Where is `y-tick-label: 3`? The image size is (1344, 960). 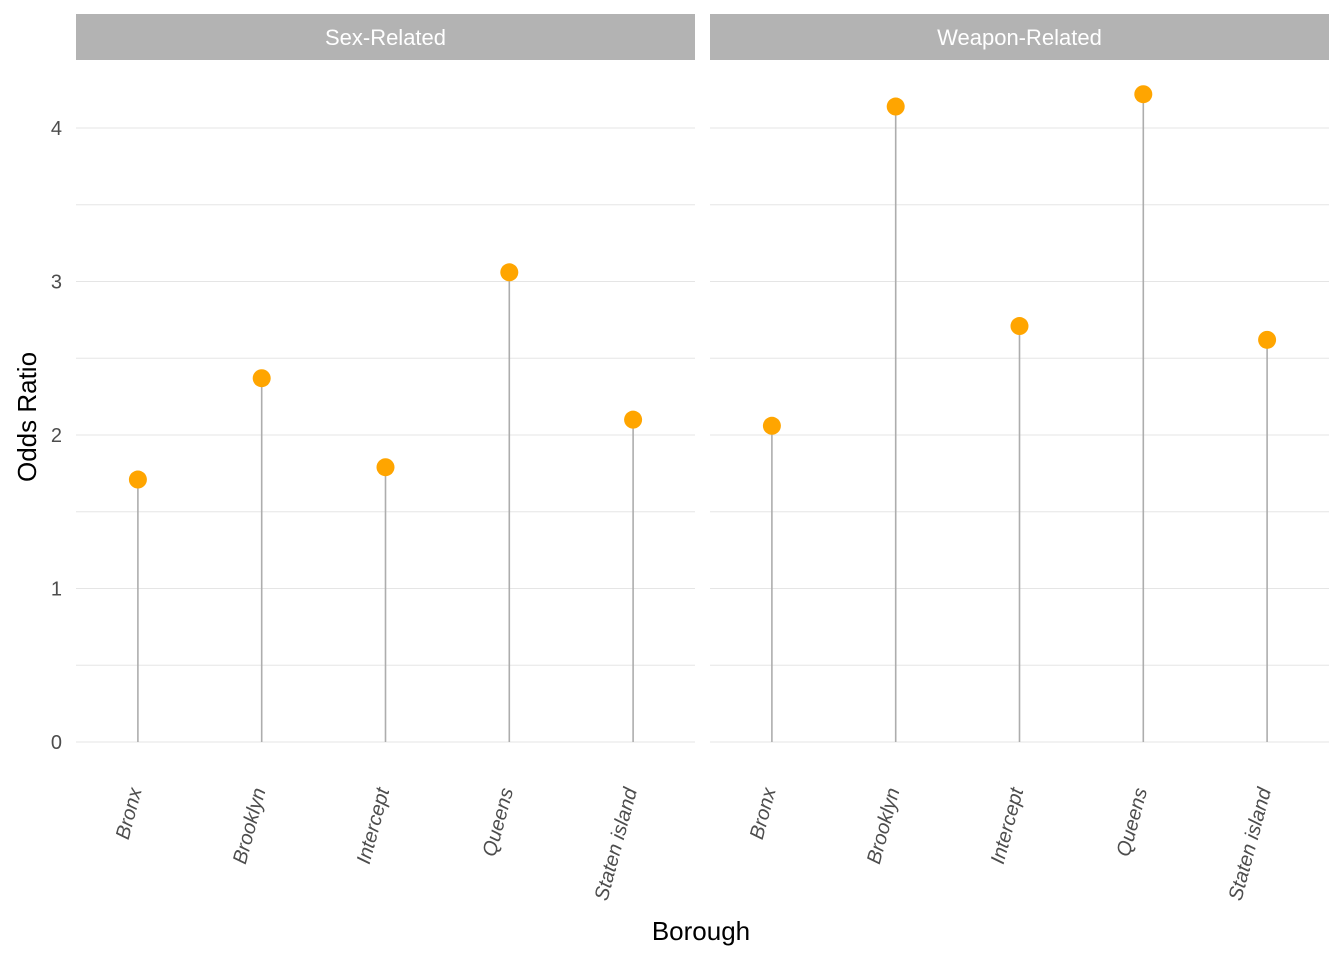
y-tick-label: 3 is located at coordinates (56, 283).